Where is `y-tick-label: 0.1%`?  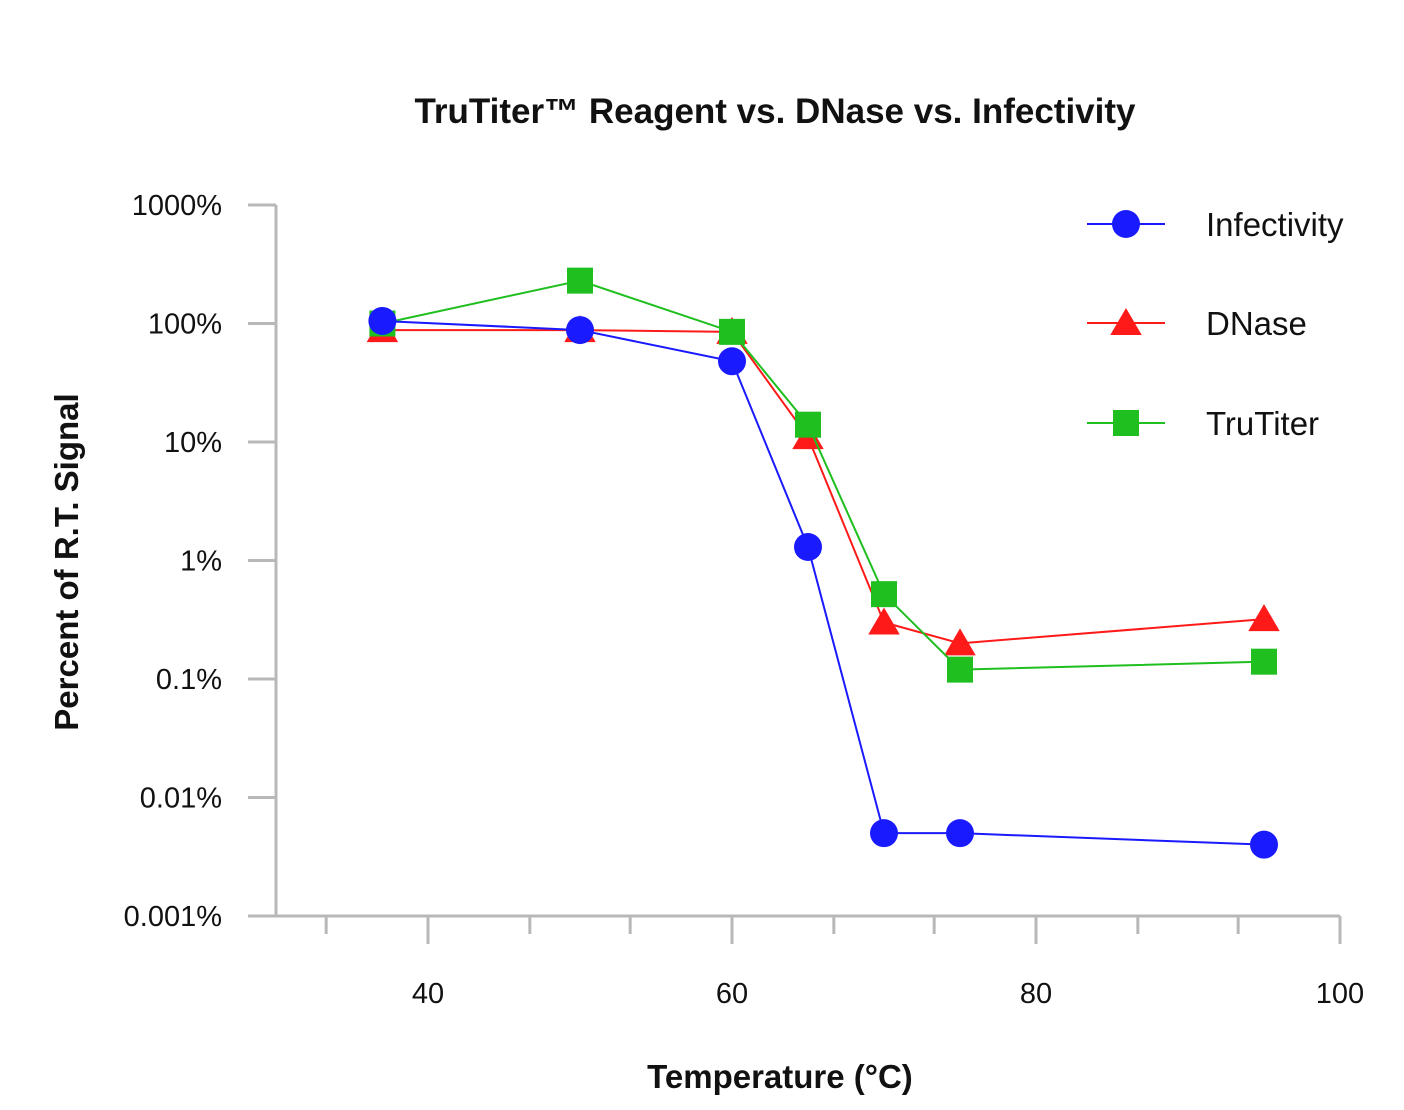
y-tick-label: 0.1% is located at coordinates (189, 680).